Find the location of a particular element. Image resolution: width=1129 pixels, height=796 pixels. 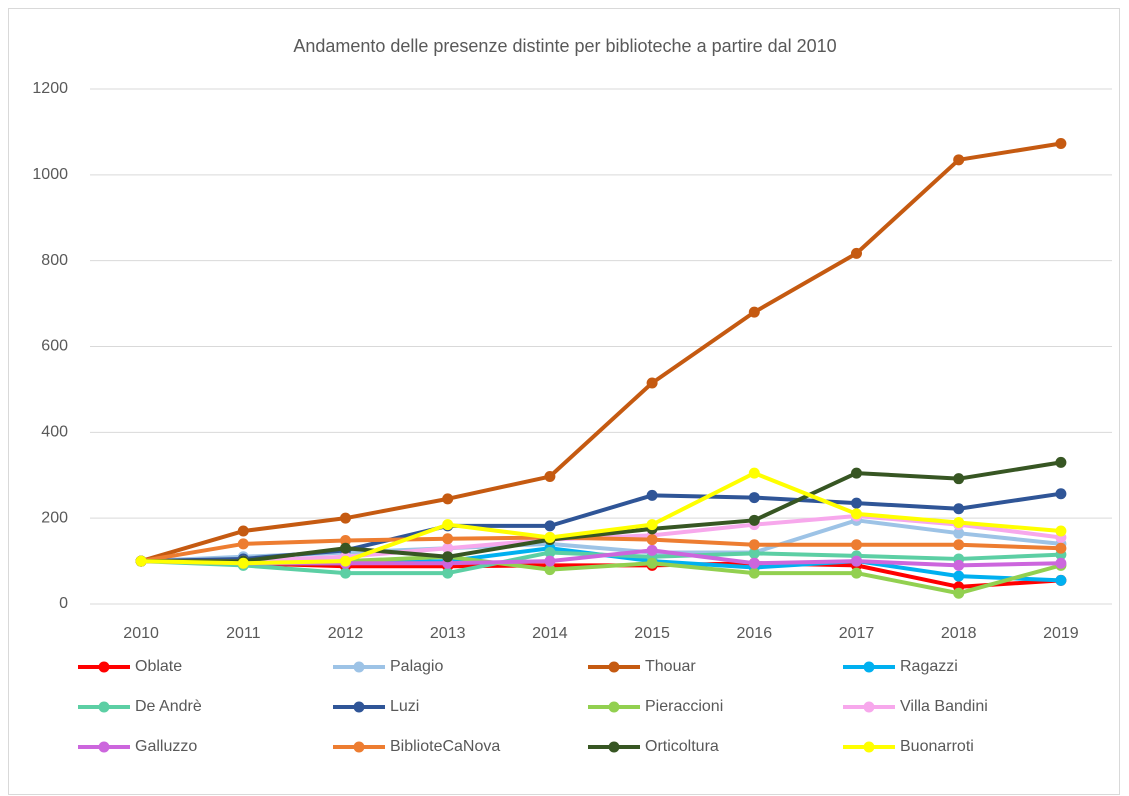

y-tick-label: 1000 is located at coordinates (50, 174).